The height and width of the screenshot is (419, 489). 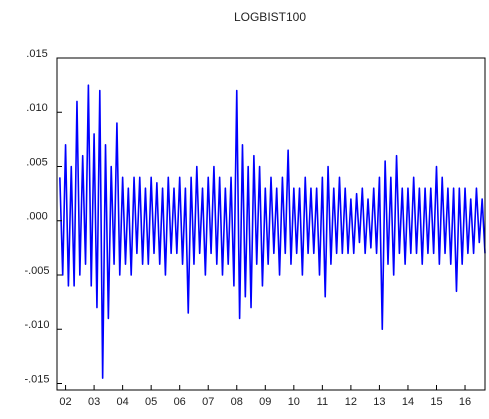 I want to click on y-tick-label: -.015, so click(x=36, y=379).